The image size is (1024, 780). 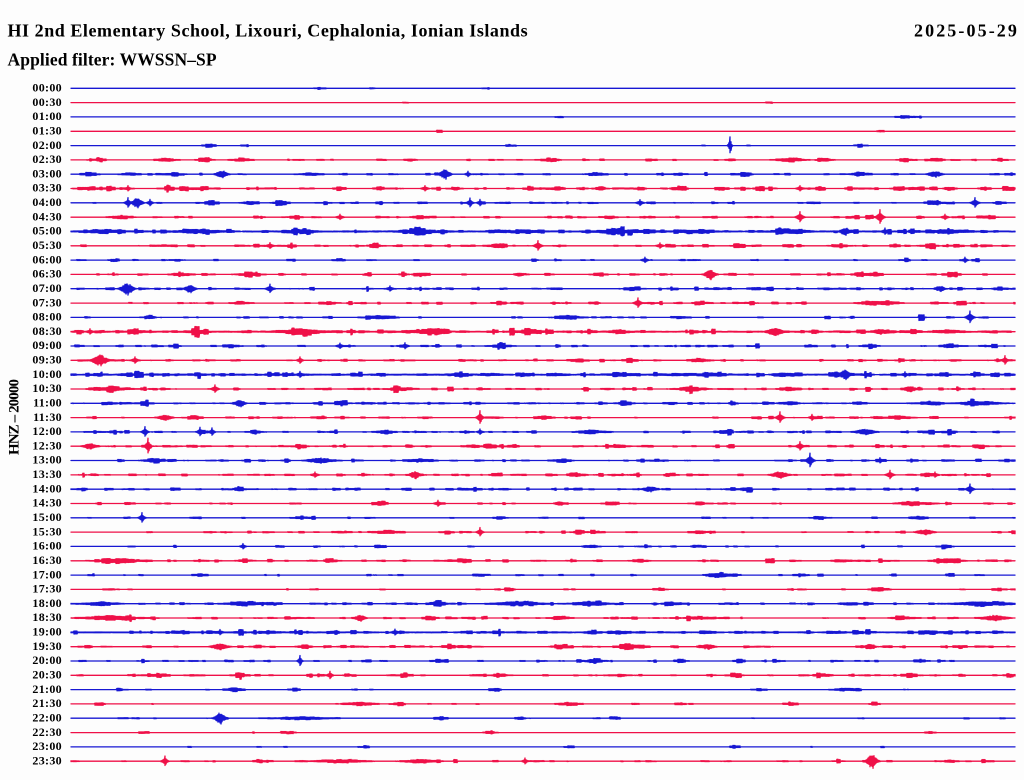 What do you see at coordinates (47, 560) in the screenshot?
I see `svg-text: 16:30` at bounding box center [47, 560].